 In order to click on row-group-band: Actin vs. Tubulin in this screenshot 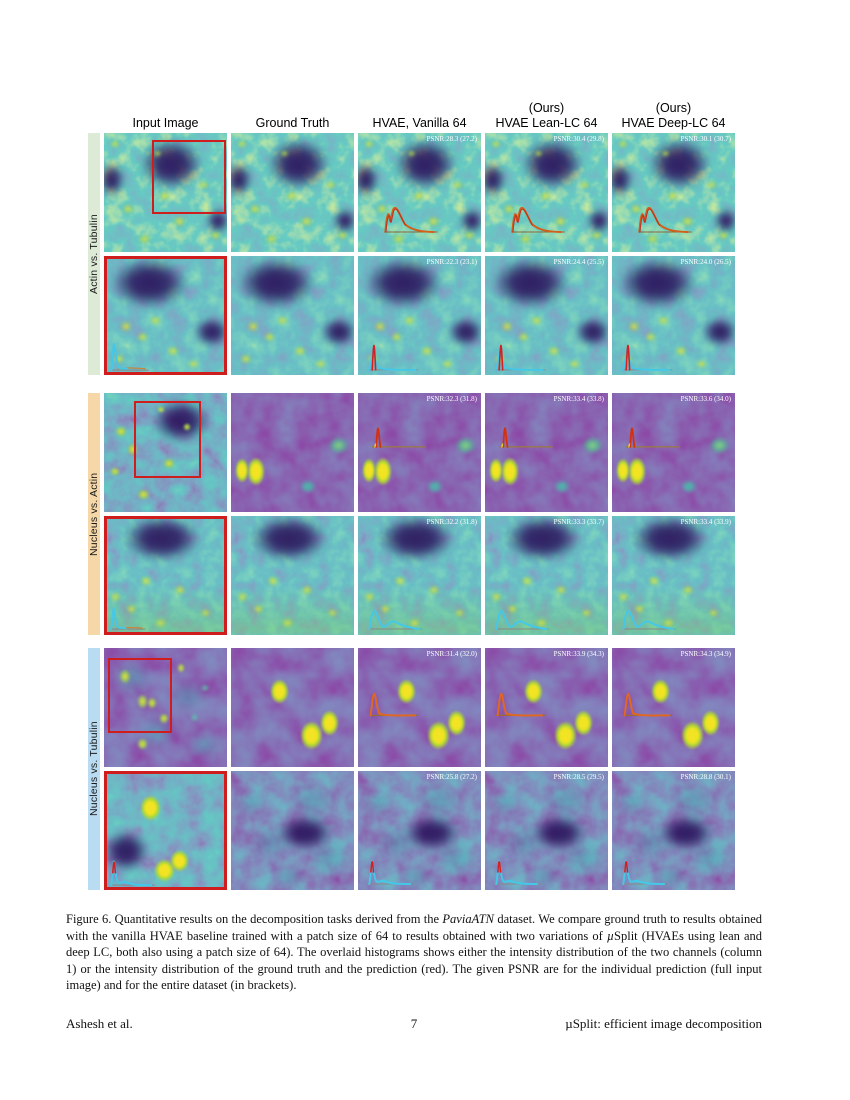, I will do `click(94, 254)`.